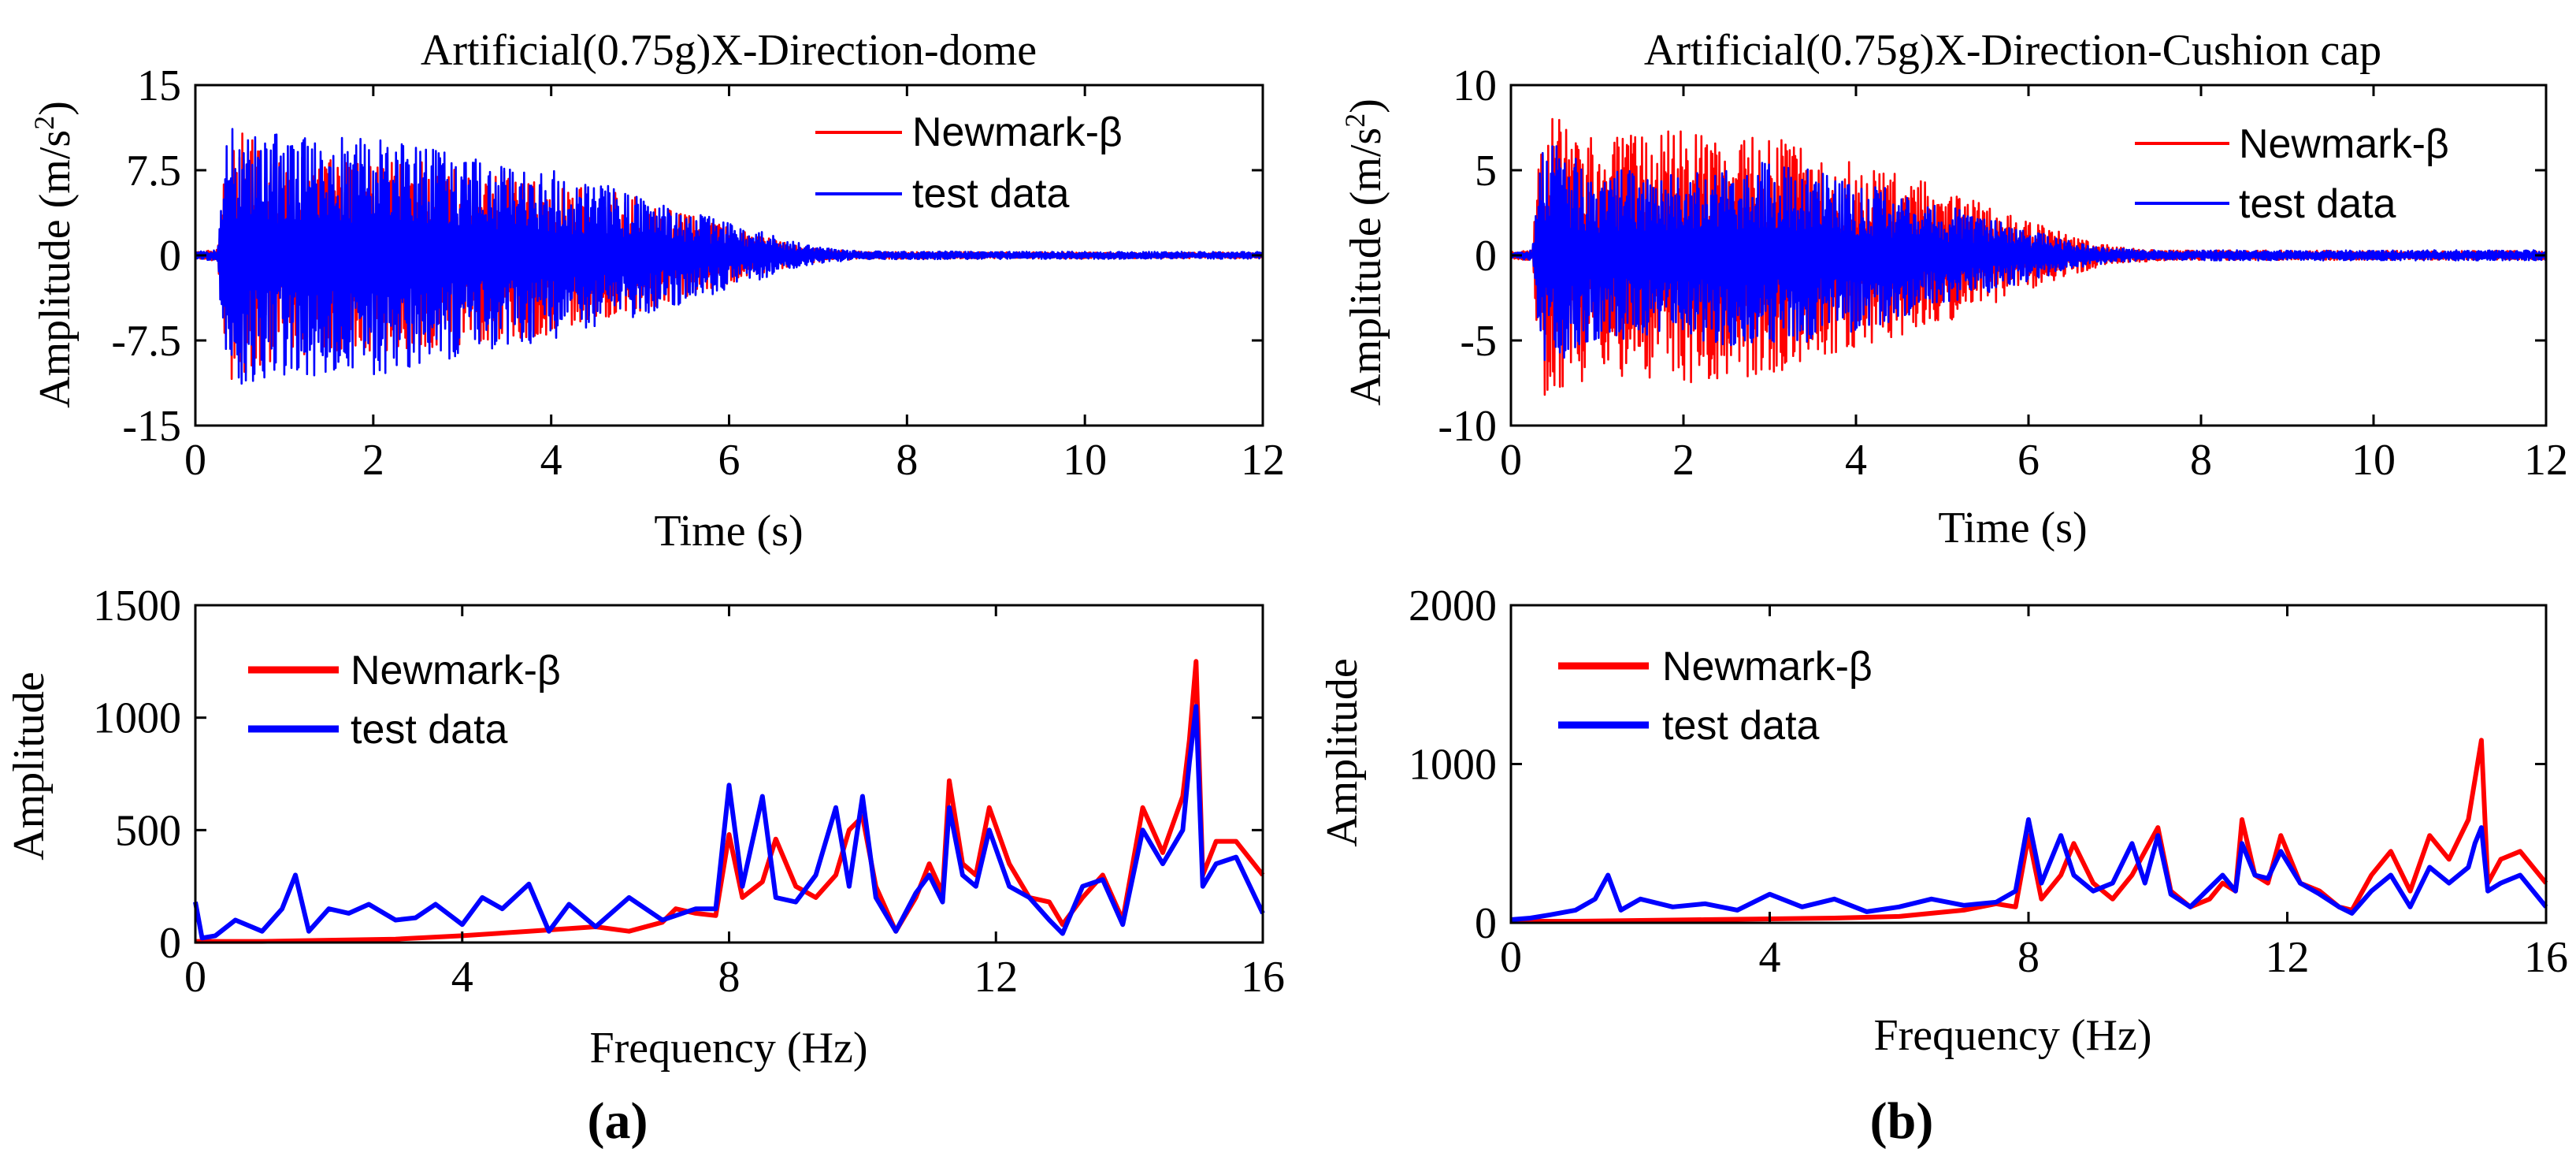  I want to click on y-tick-label: -15, so click(151, 427).